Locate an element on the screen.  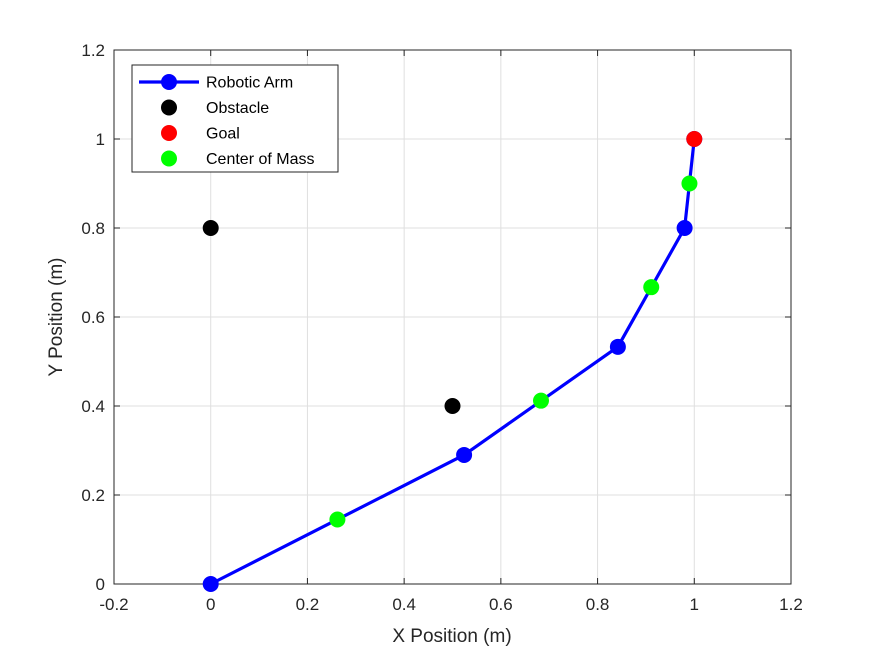
legend-label: Goal is located at coordinates (223, 134).